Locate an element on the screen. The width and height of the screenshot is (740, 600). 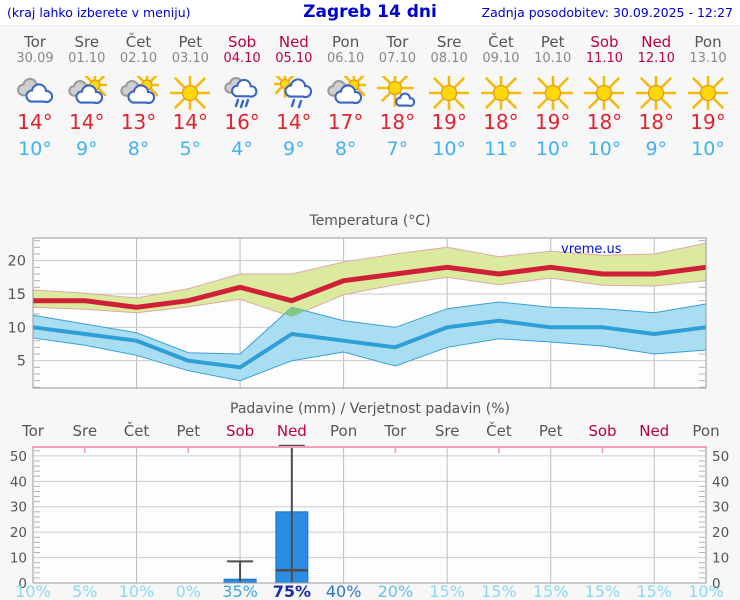
day-column: Pet 10.10 19° 10° is located at coordinates (553, 85).